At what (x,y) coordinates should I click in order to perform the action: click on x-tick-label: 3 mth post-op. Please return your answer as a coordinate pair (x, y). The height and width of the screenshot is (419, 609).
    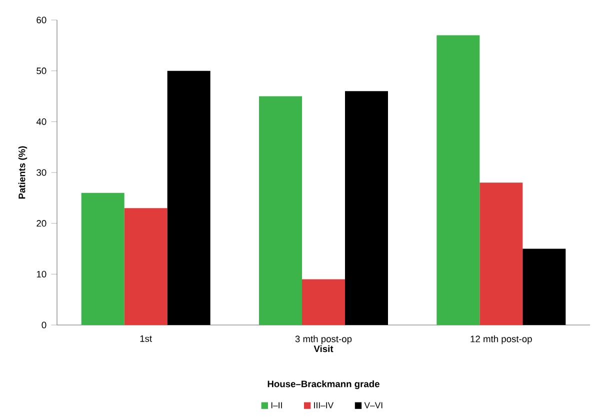
    Looking at the image, I should click on (323, 339).